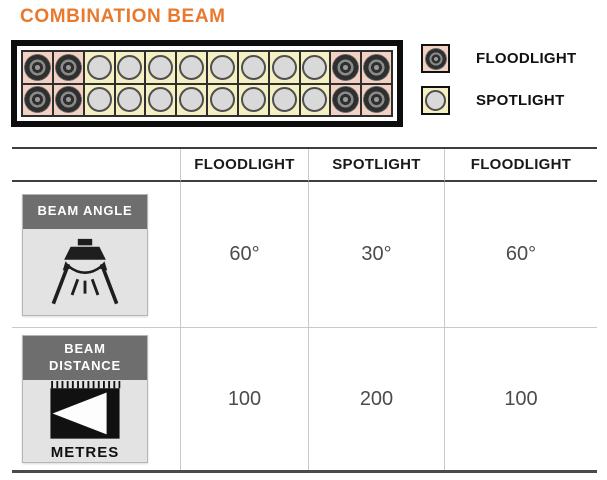 This screenshot has height=480, width=607. What do you see at coordinates (376, 165) in the screenshot?
I see `column-header-spotlight: SPOTLIGHT` at bounding box center [376, 165].